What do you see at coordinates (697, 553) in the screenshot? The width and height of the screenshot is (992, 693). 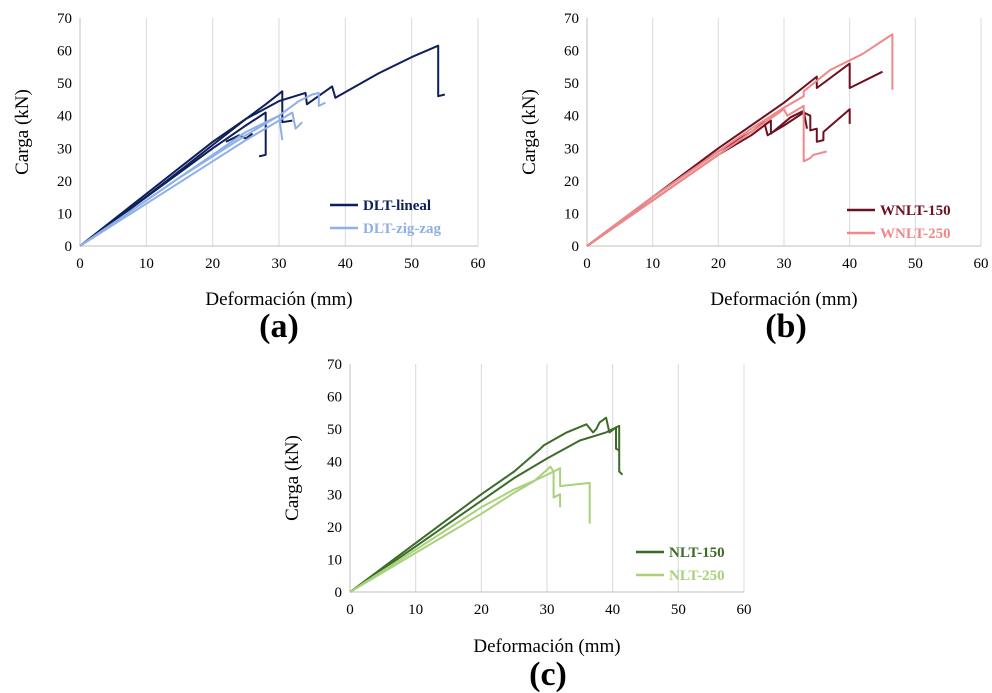 I see `legend-label: NLT-150` at bounding box center [697, 553].